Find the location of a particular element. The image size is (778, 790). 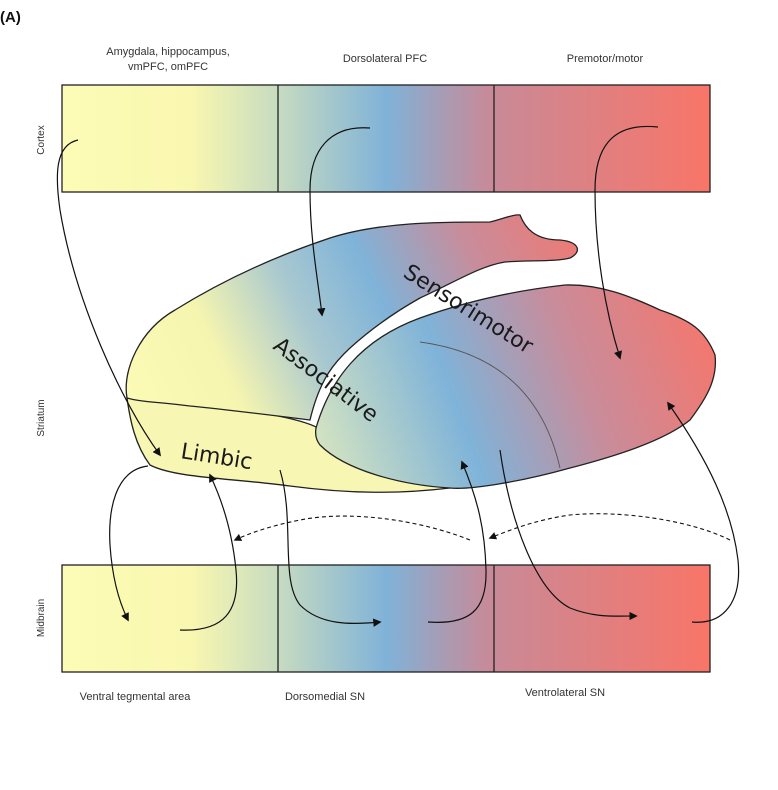

dashed-arrow-sensorimotor-to-associative is located at coordinates (609, 527).